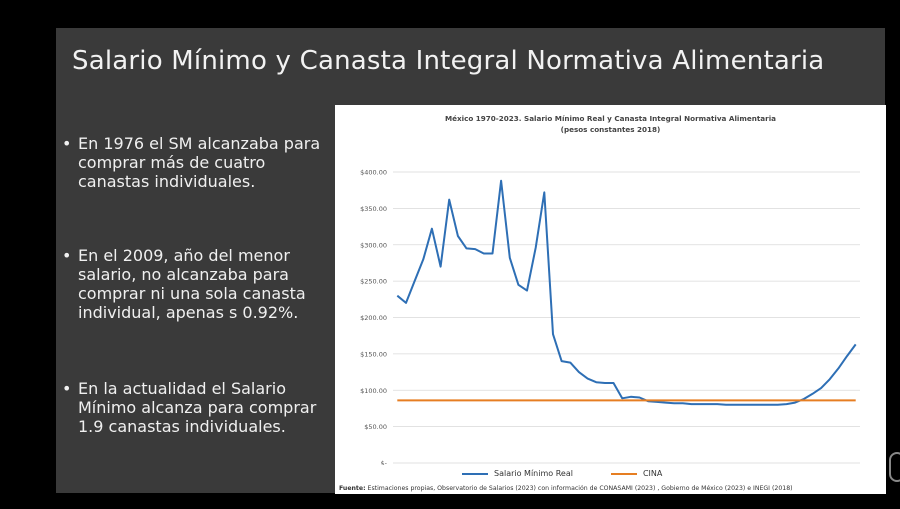 The image size is (900, 509). I want to click on scroll-indicator, so click(894, 467).